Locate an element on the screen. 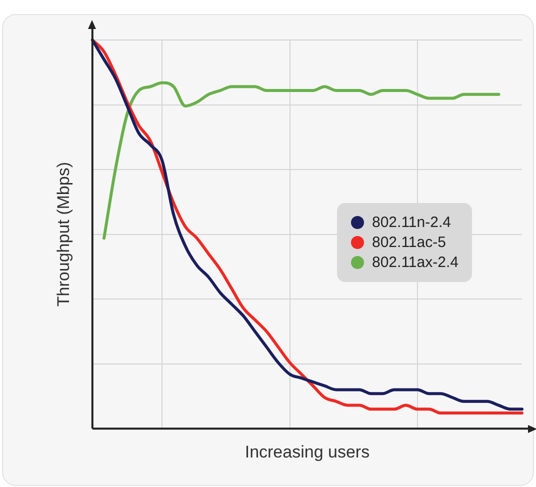 The height and width of the screenshot is (487, 536). y-axis-title: Throughput (Mbps) is located at coordinates (63, 234).